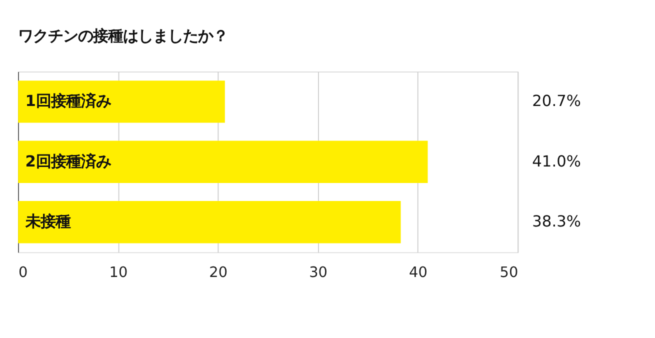 The image size is (655, 338). Describe the element at coordinates (556, 161) in the screenshot. I see `data-label: 41.0%` at that location.